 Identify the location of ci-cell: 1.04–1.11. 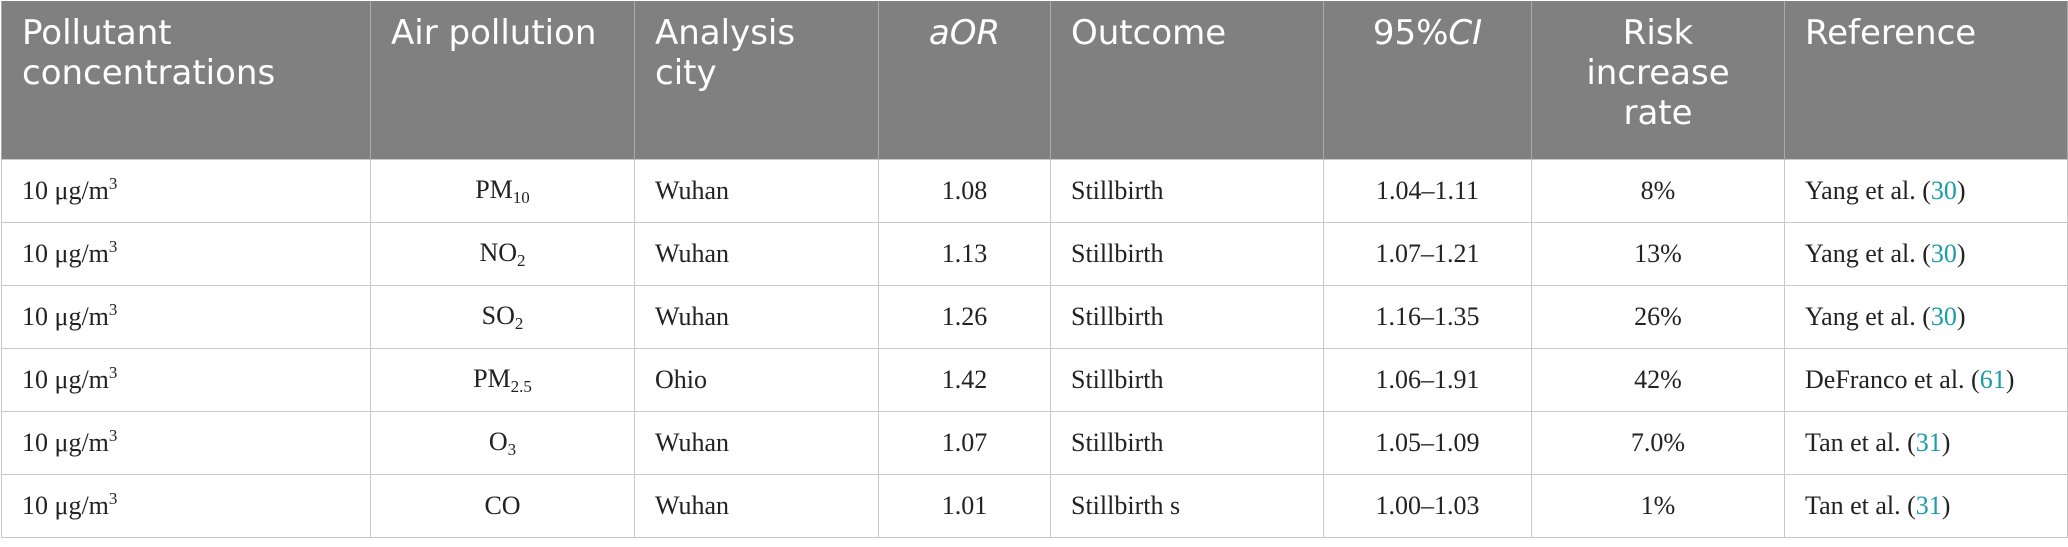
(1427, 191).